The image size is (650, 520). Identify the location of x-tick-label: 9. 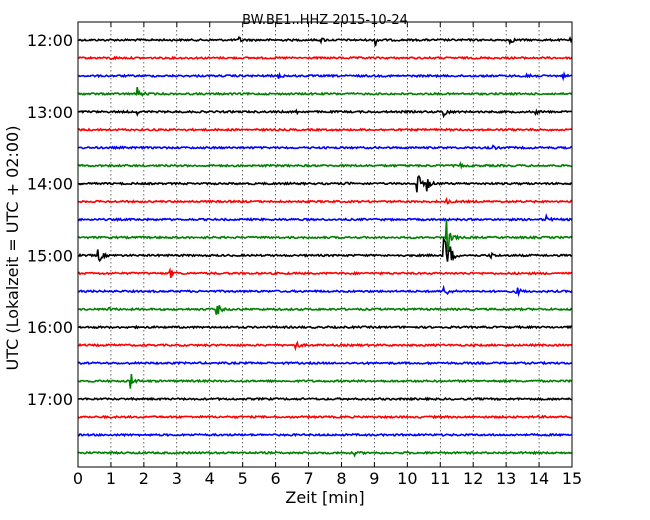
(374, 478).